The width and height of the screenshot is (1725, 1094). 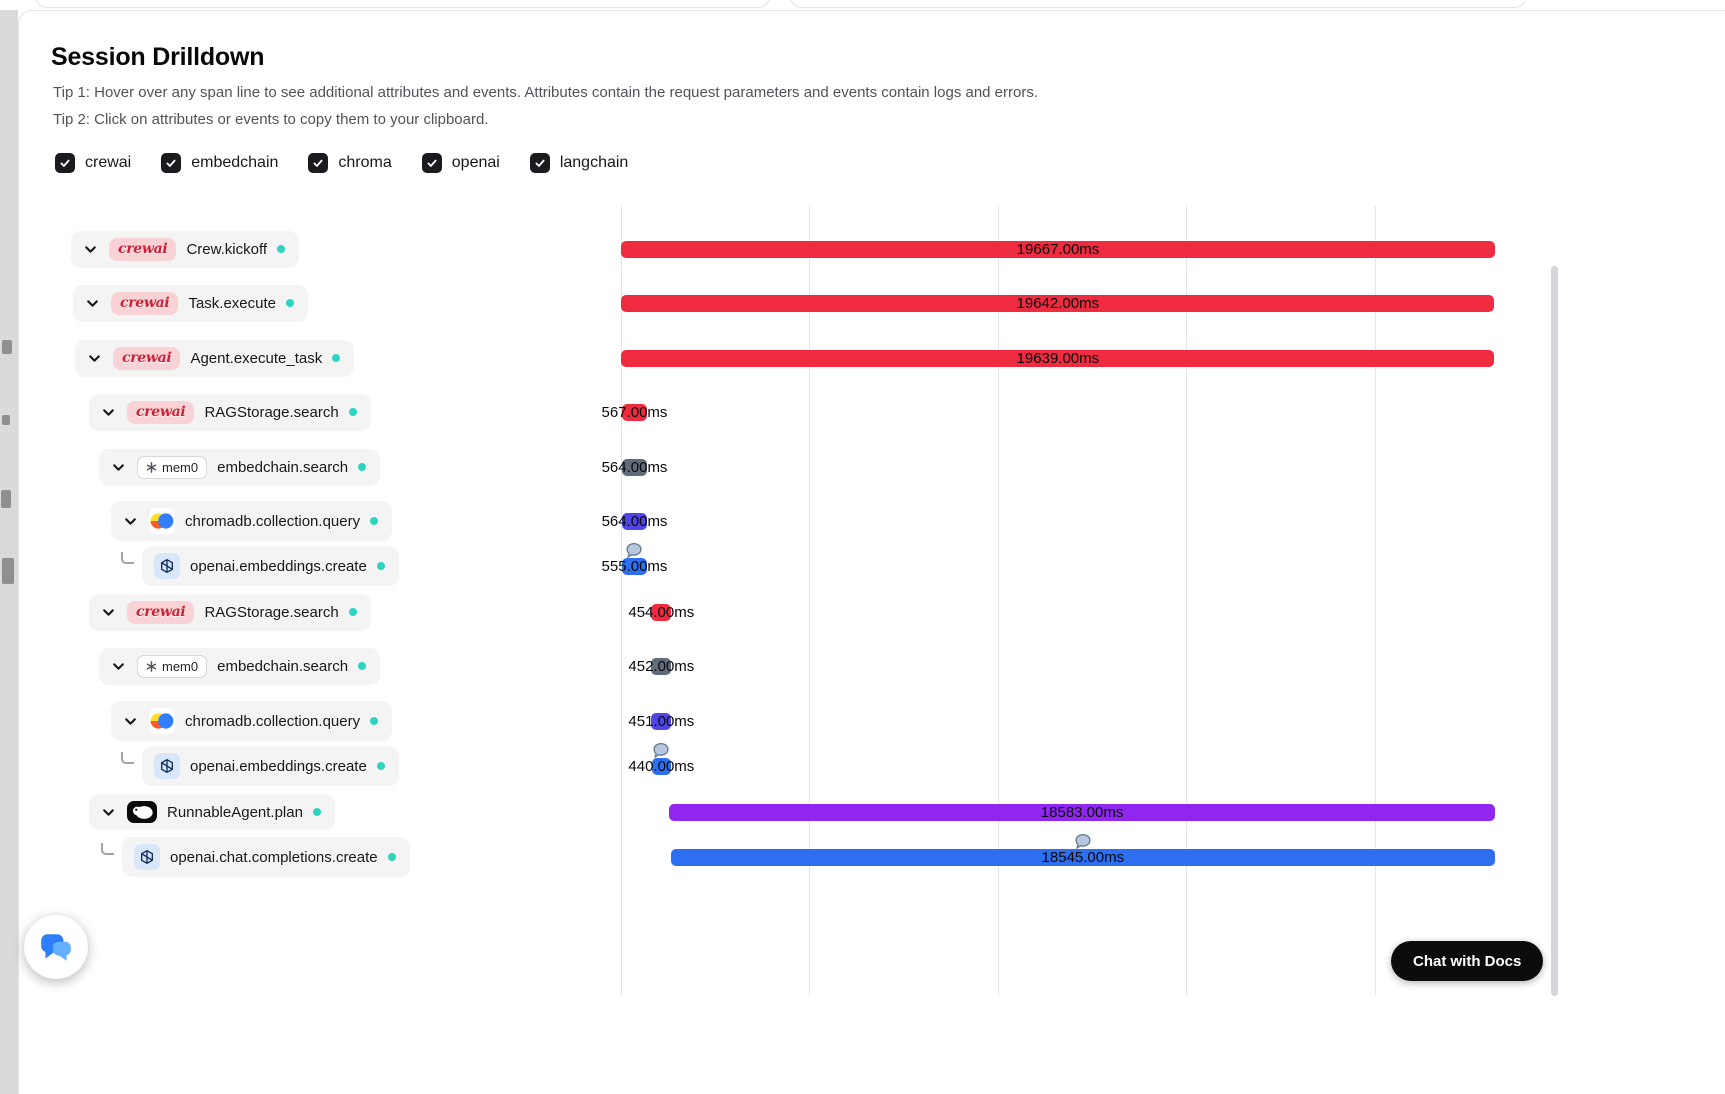 I want to click on span-duration-label: 454.00ms, so click(x=661, y=612).